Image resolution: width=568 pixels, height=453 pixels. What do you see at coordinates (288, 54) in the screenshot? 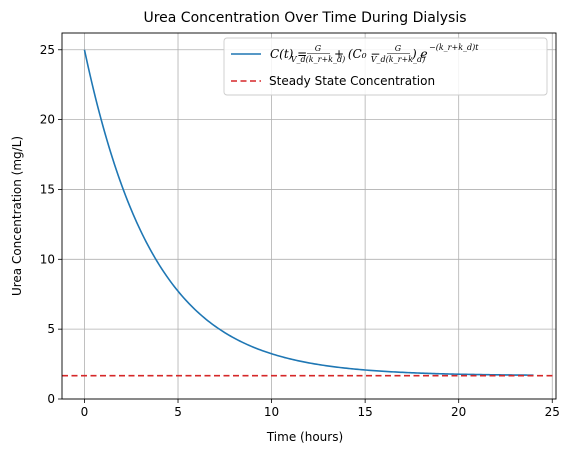
I see `svg-text: C(t) =` at bounding box center [288, 54].